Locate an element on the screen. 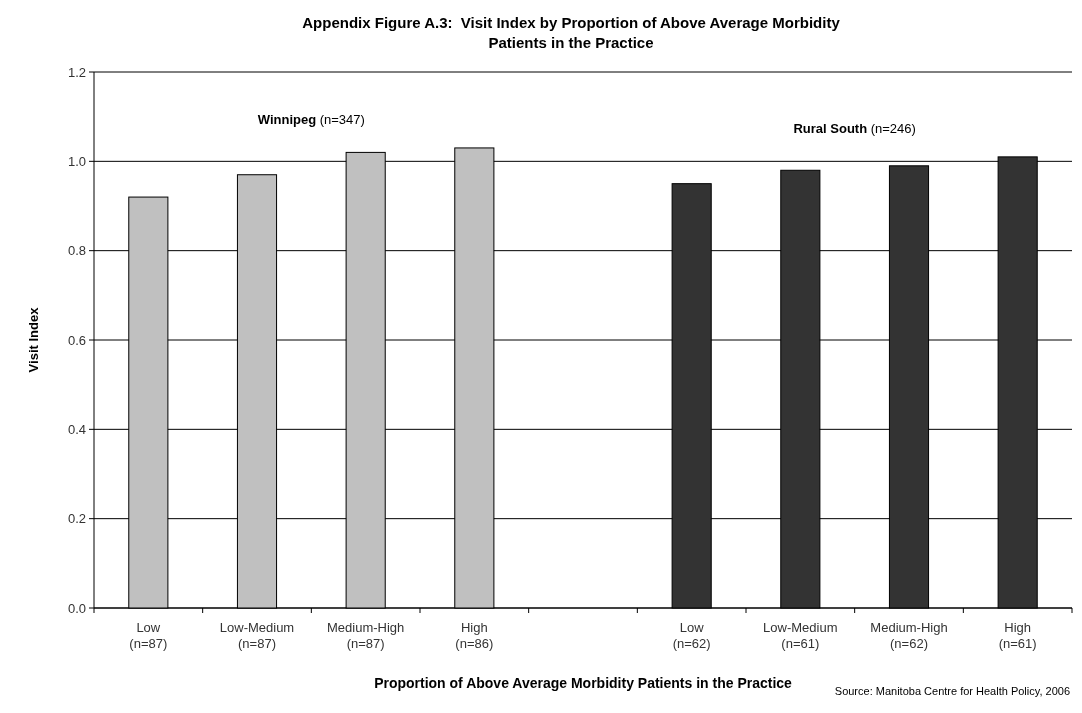 This screenshot has height=713, width=1082. y-tick-label: 0.2 is located at coordinates (76, 519).